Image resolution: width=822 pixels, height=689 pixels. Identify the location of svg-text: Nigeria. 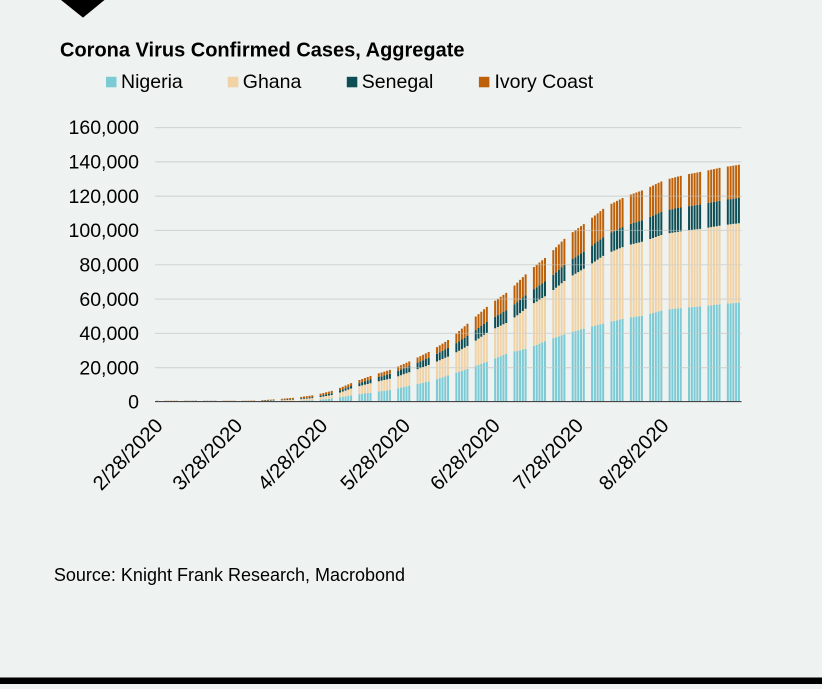
(152, 82).